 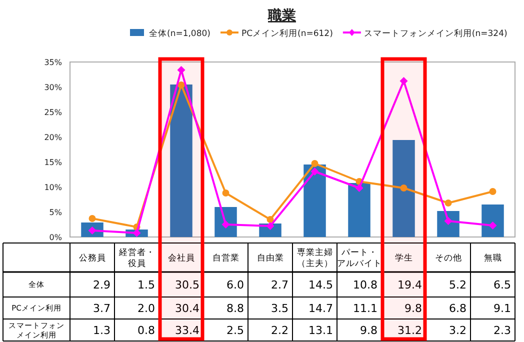 I want to click on data-label: 14.7, so click(x=320, y=308).